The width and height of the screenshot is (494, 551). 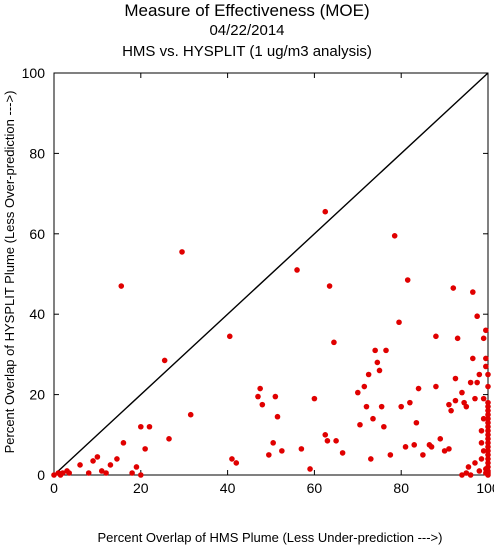 I want to click on y-tick-label: 60, so click(x=37, y=234).